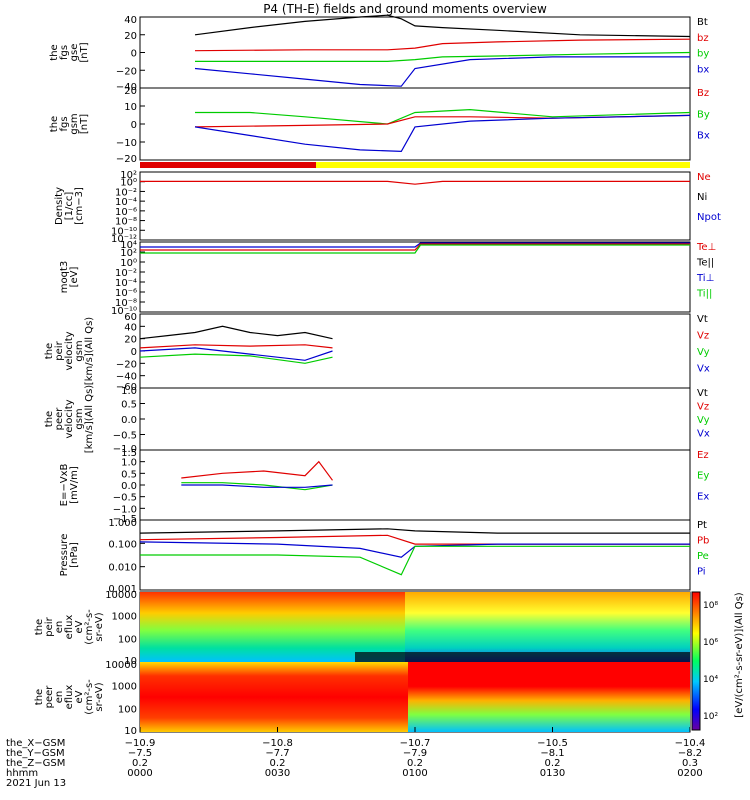 This screenshot has height=800, width=750. I want to click on y-tick-label: 100, so click(127, 640).